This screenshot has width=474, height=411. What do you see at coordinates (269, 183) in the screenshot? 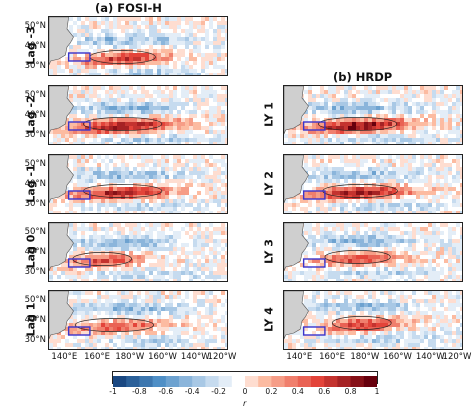
I see `row-label: LY 2` at bounding box center [269, 183].